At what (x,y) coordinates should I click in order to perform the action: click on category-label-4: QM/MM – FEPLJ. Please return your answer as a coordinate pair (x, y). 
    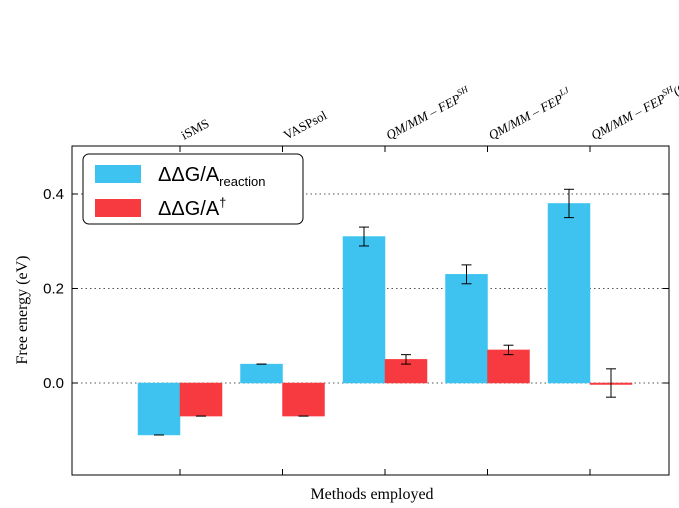
    Looking at the image, I should click on (529, 113).